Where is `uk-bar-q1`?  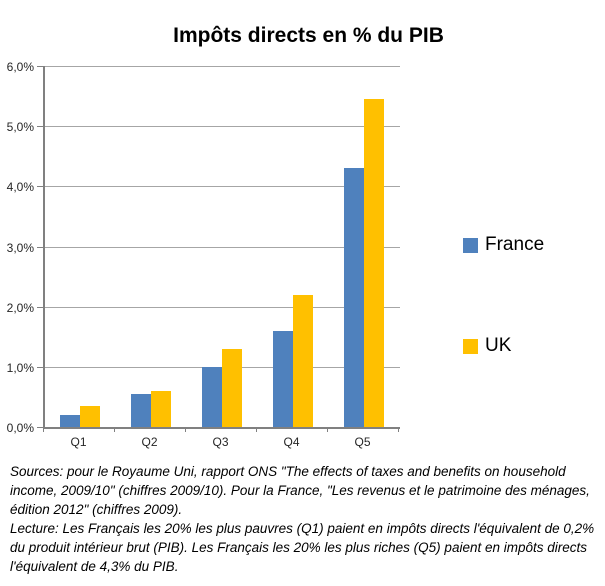 uk-bar-q1 is located at coordinates (90, 416).